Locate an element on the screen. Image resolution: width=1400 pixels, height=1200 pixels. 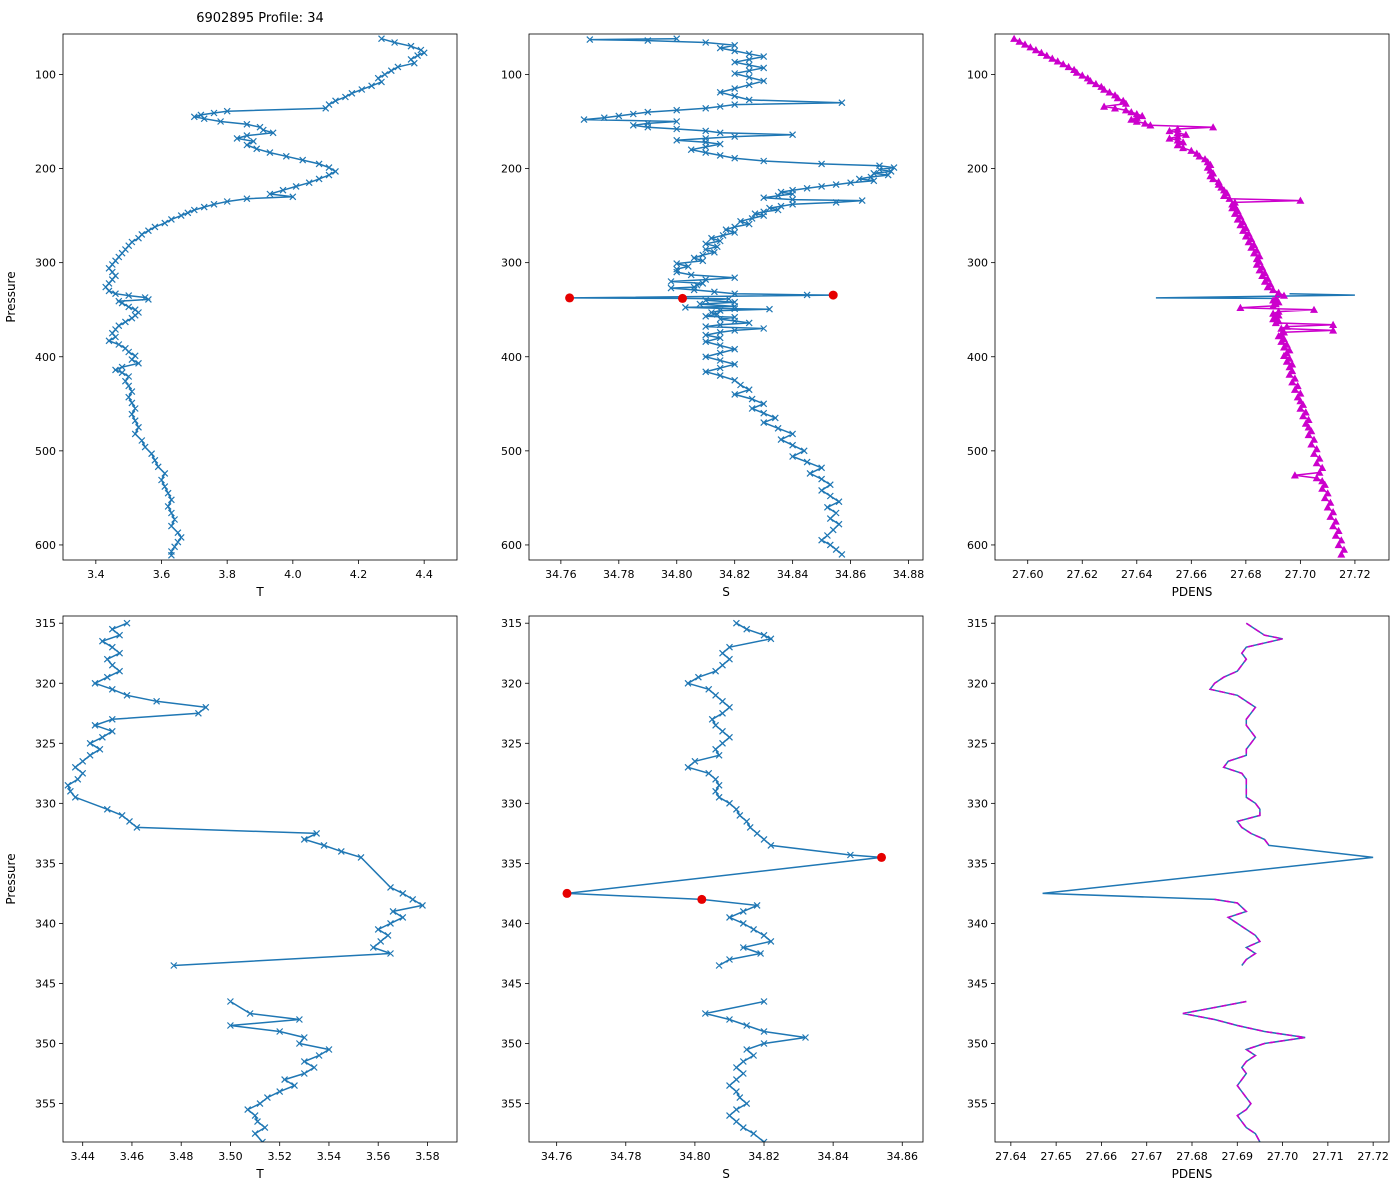
x-tick-label: 27.65 is located at coordinates (1056, 1156).